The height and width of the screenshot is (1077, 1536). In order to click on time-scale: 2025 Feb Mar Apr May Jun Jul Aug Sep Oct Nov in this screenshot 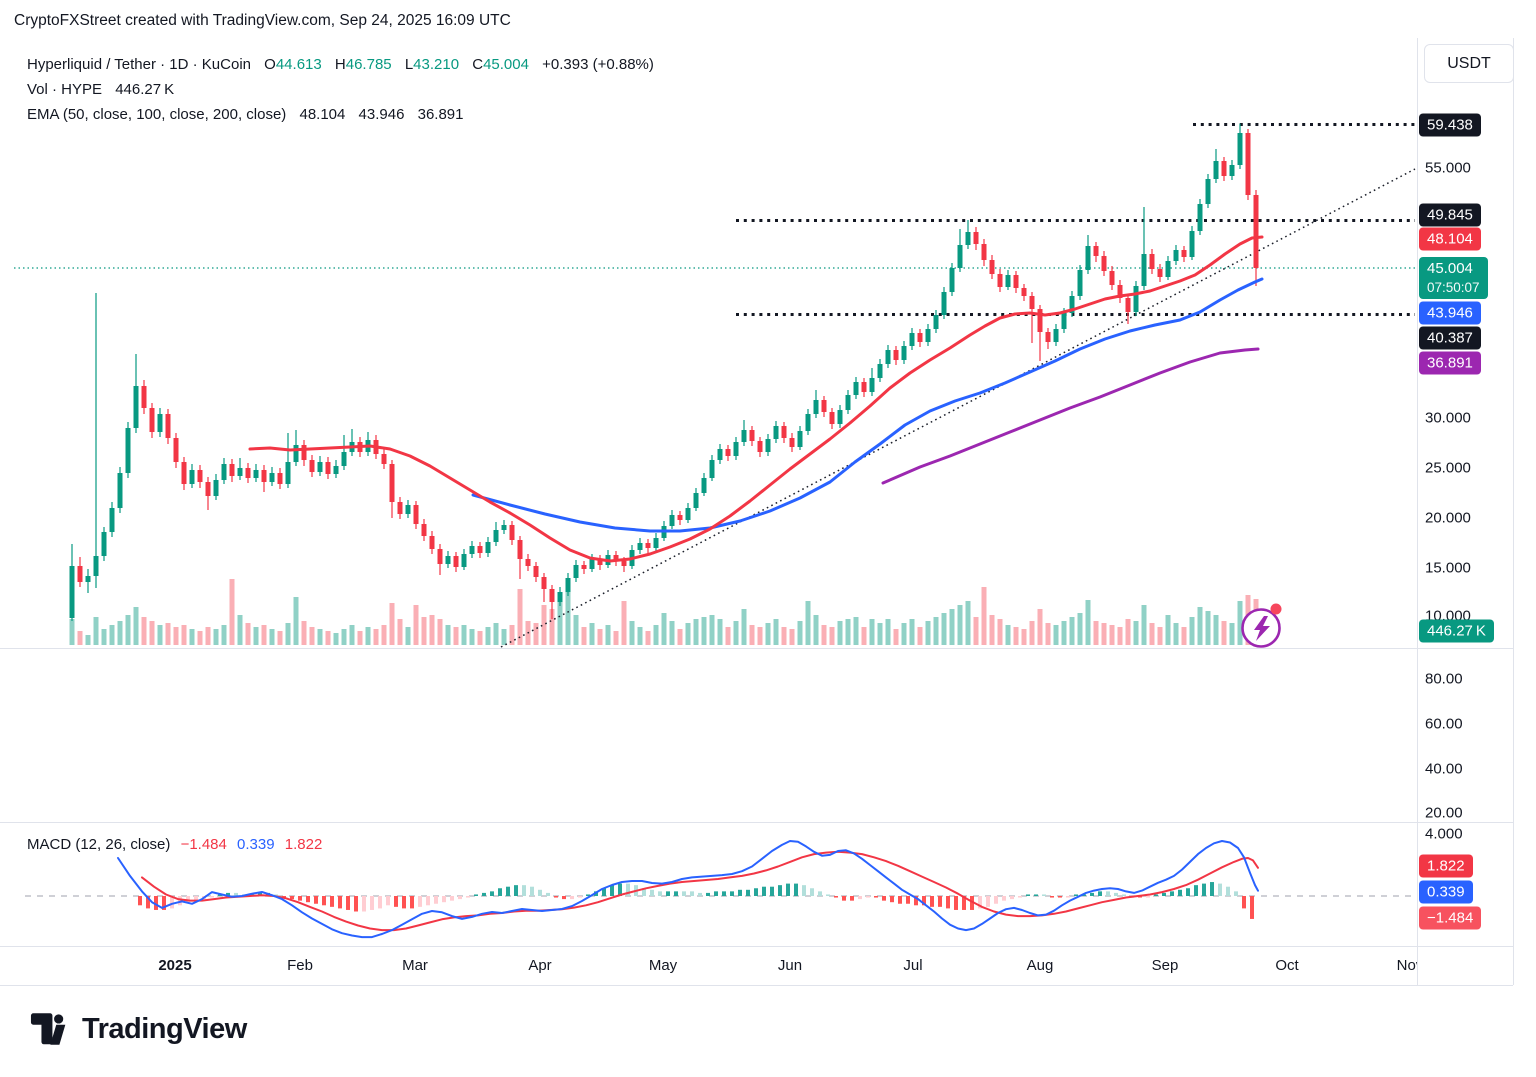, I will do `click(708, 965)`.